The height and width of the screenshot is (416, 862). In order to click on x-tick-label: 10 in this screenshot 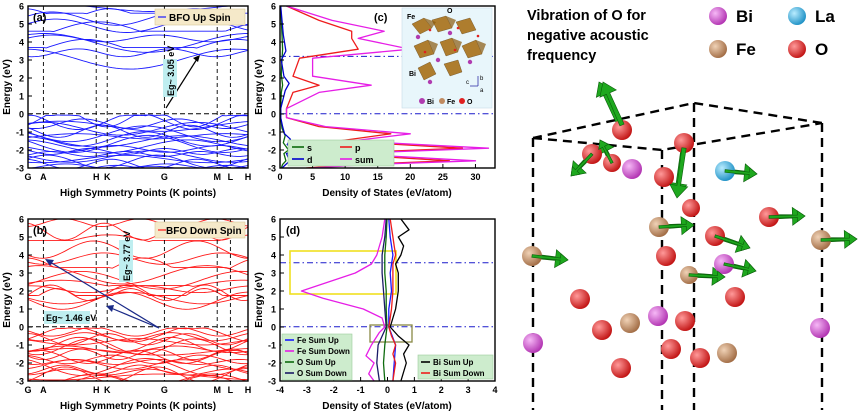, I will do `click(345, 177)`.